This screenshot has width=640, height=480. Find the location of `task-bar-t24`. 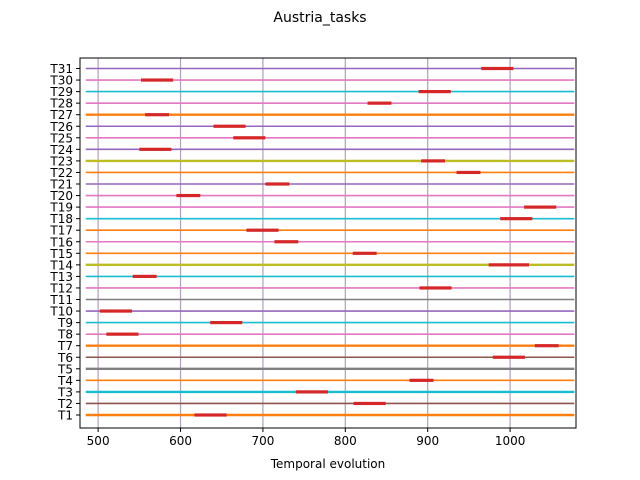

task-bar-t24 is located at coordinates (155, 149).